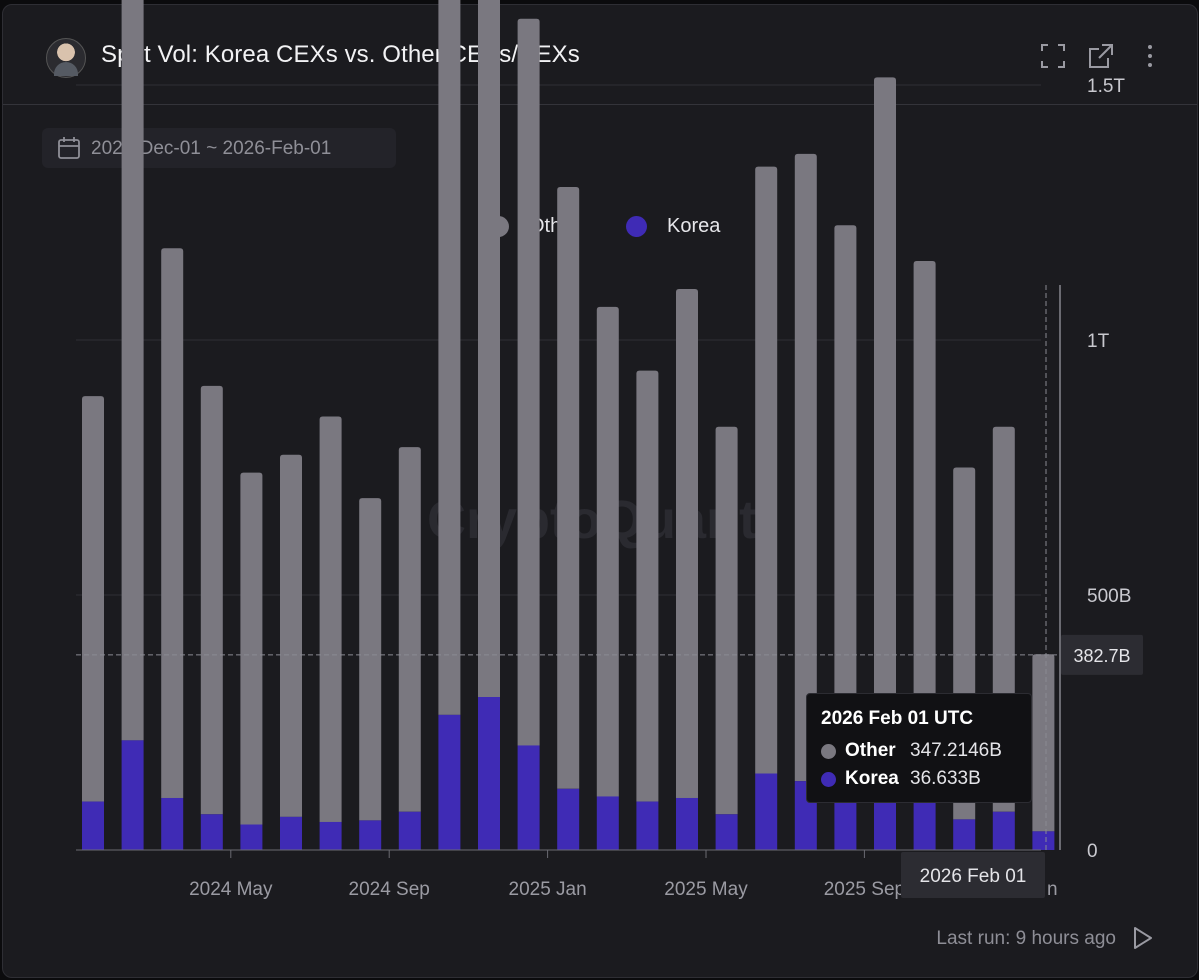 Image resolution: width=1199 pixels, height=980 pixels. What do you see at coordinates (828, 751) in the screenshot?
I see `tooltip-dot-other` at bounding box center [828, 751].